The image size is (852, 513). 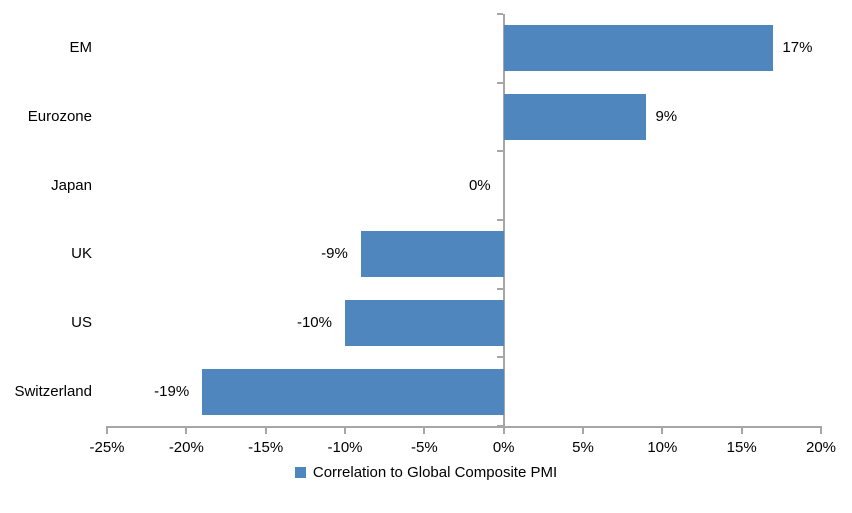 I want to click on x-tick-label: 10%, so click(x=662, y=447).